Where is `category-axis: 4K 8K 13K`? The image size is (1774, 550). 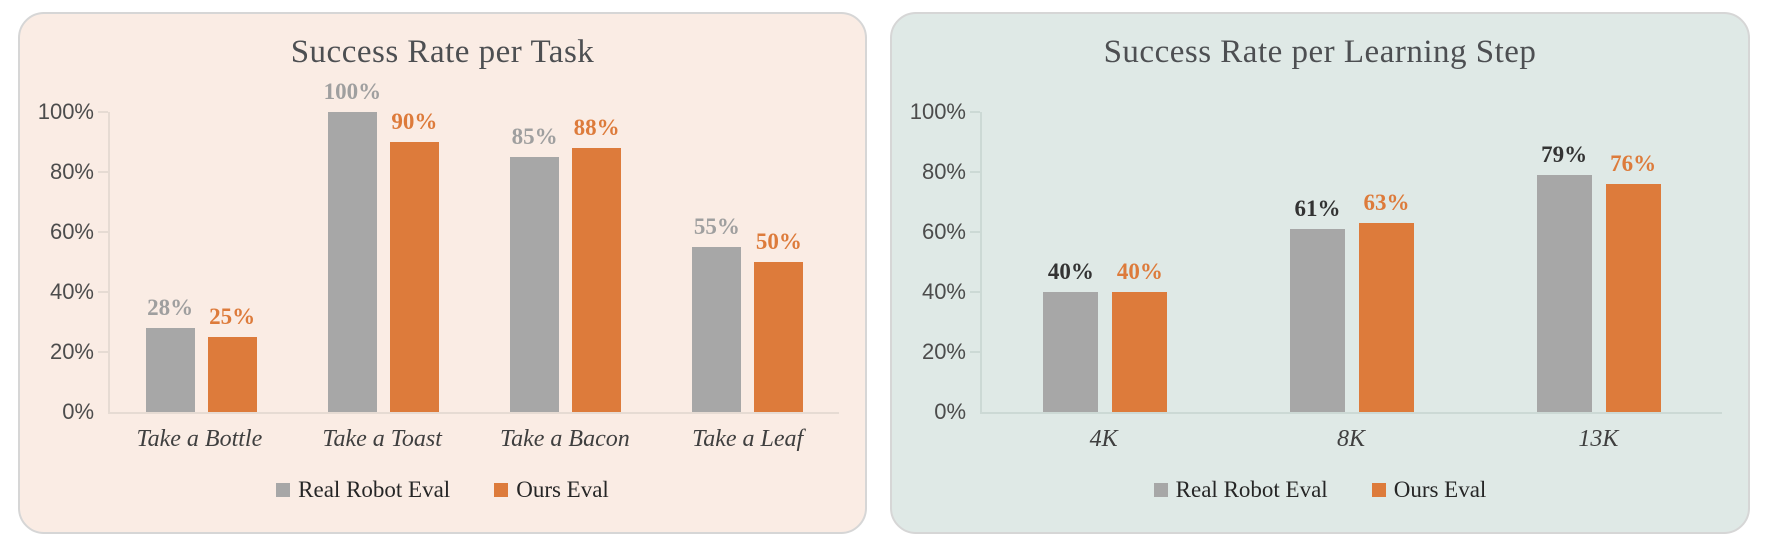
category-axis: 4K 8K 13K is located at coordinates (1351, 439).